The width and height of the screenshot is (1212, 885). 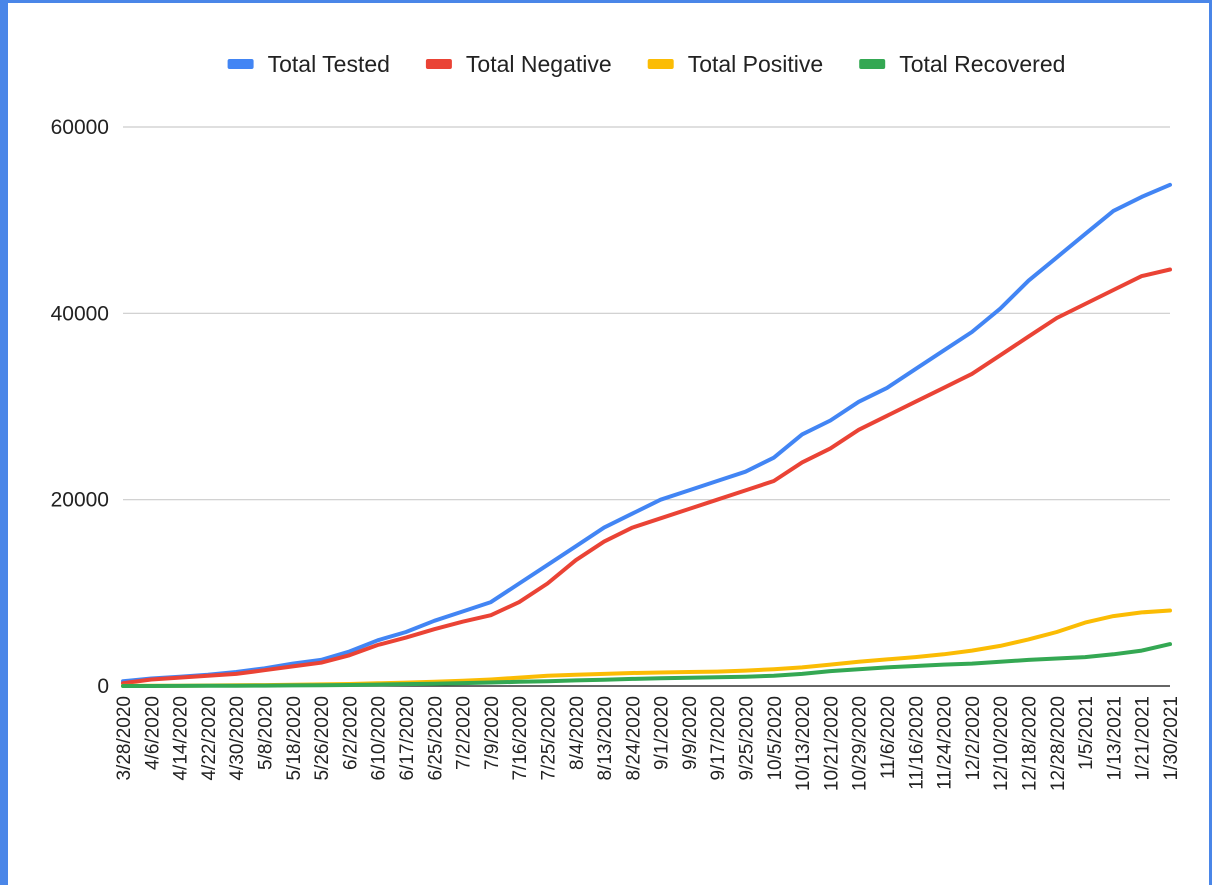 What do you see at coordinates (577, 733) in the screenshot?
I see `x-tick-label: 8/4/2020` at bounding box center [577, 733].